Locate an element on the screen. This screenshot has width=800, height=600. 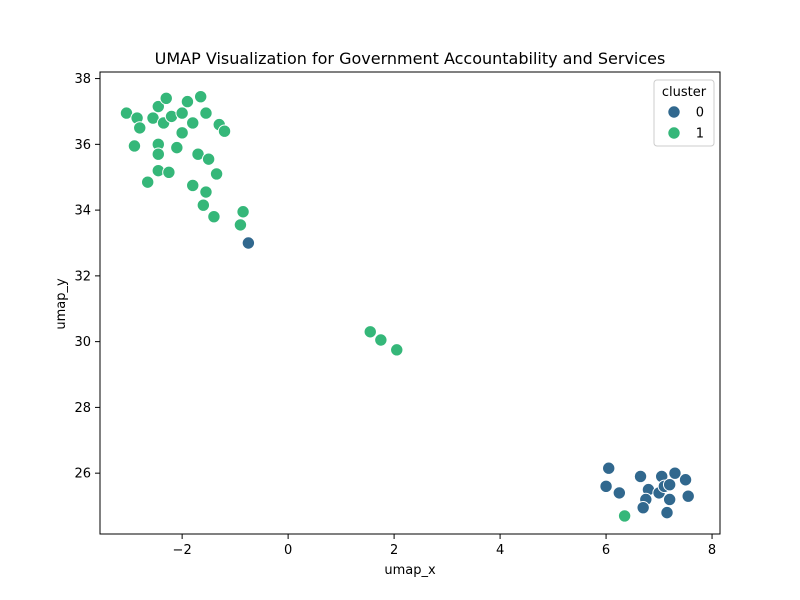
y-tick-label: 36 is located at coordinates (82, 145).